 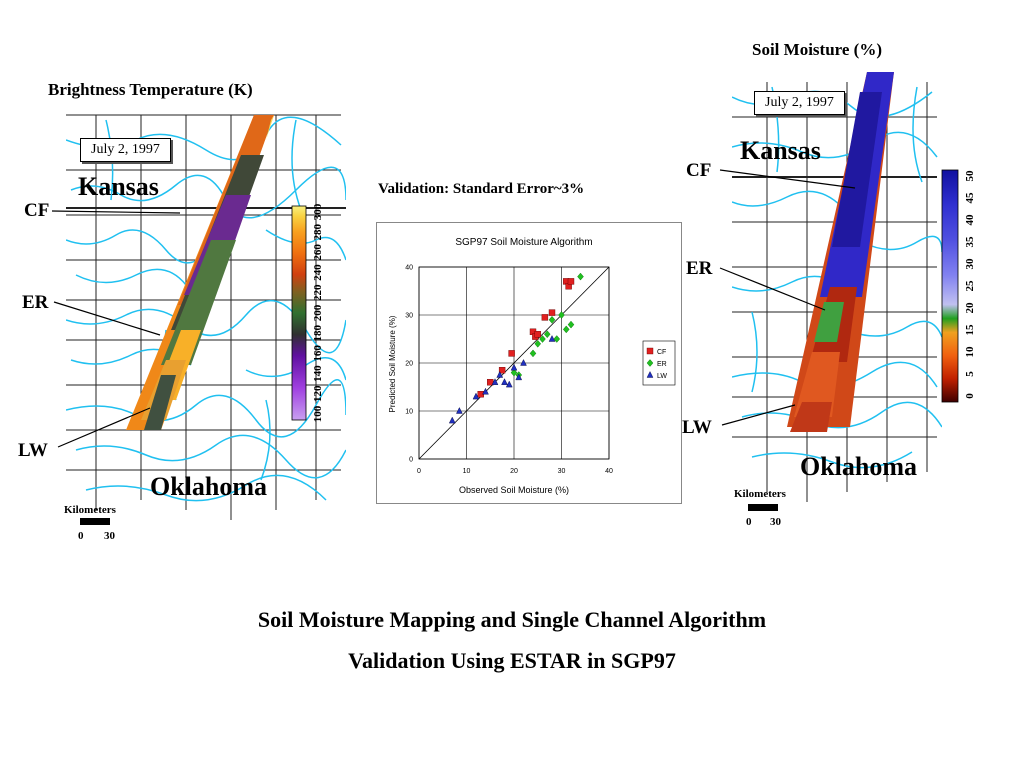 What do you see at coordinates (661, 352) in the screenshot?
I see `legend-label-cf: CF` at bounding box center [661, 352].